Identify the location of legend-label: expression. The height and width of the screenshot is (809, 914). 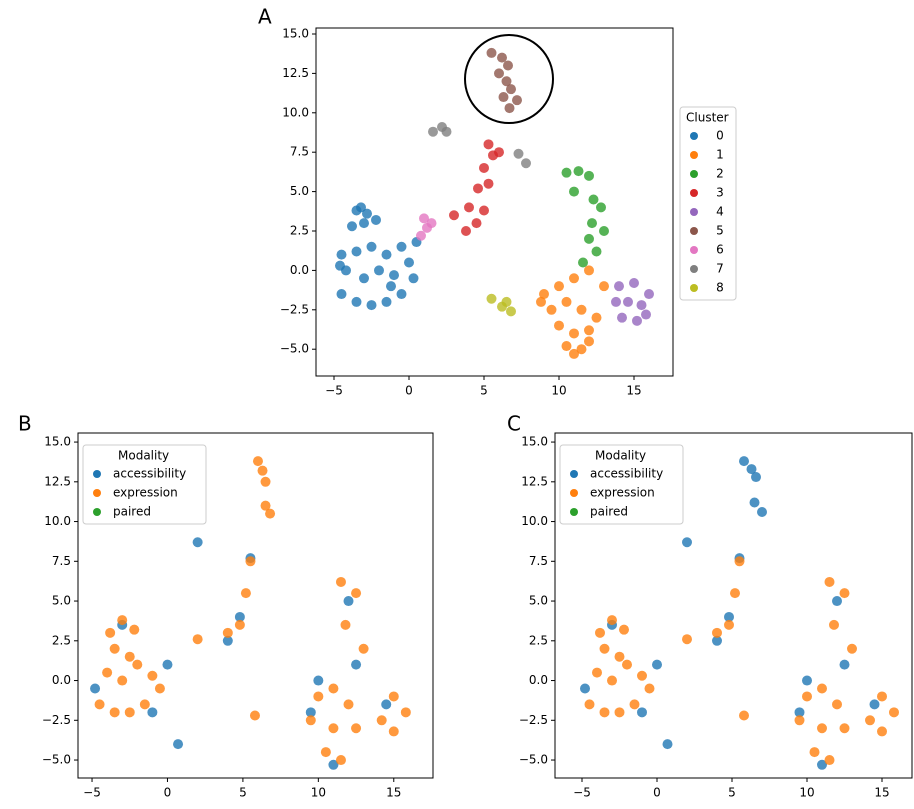
(622, 493).